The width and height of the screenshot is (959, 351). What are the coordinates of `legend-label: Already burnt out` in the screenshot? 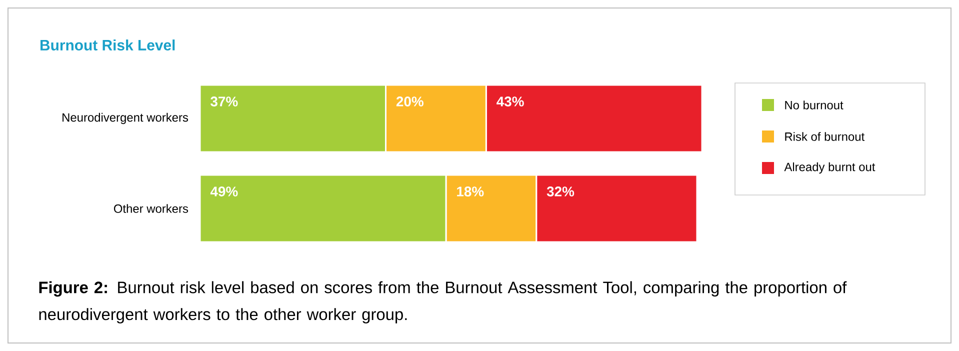 It's located at (830, 168).